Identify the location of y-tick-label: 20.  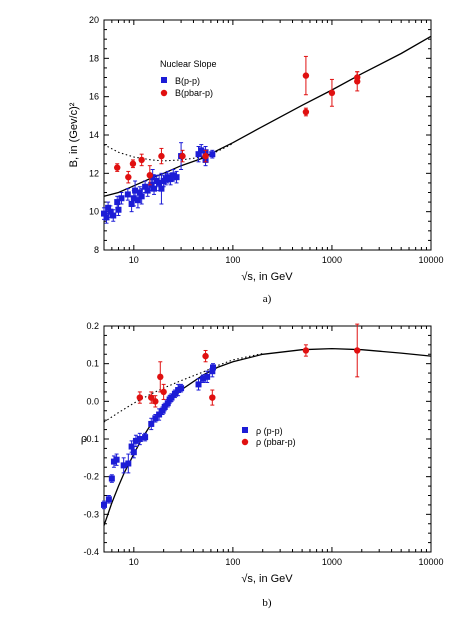
(94, 20).